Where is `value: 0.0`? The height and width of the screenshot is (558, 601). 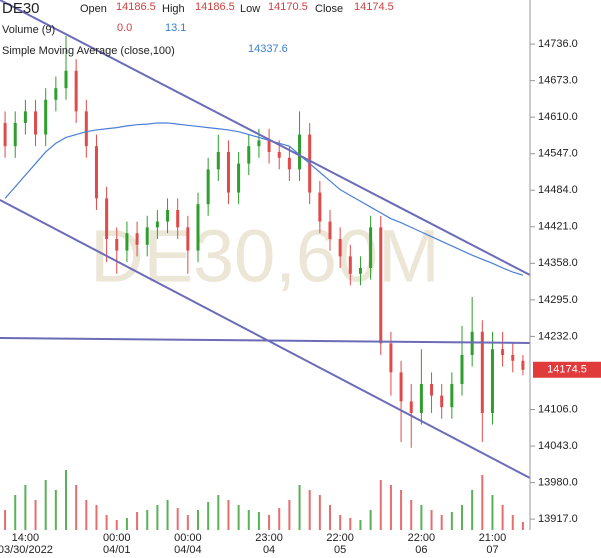
value: 0.0 is located at coordinates (124, 28).